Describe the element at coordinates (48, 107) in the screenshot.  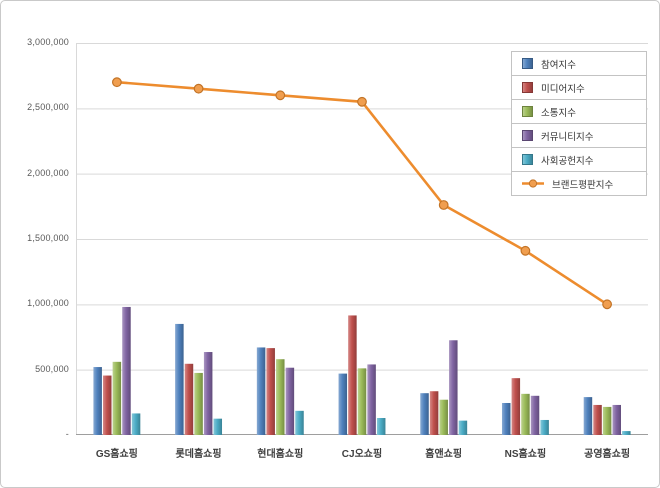
I see `y-tick-label: 2,500,000` at that location.